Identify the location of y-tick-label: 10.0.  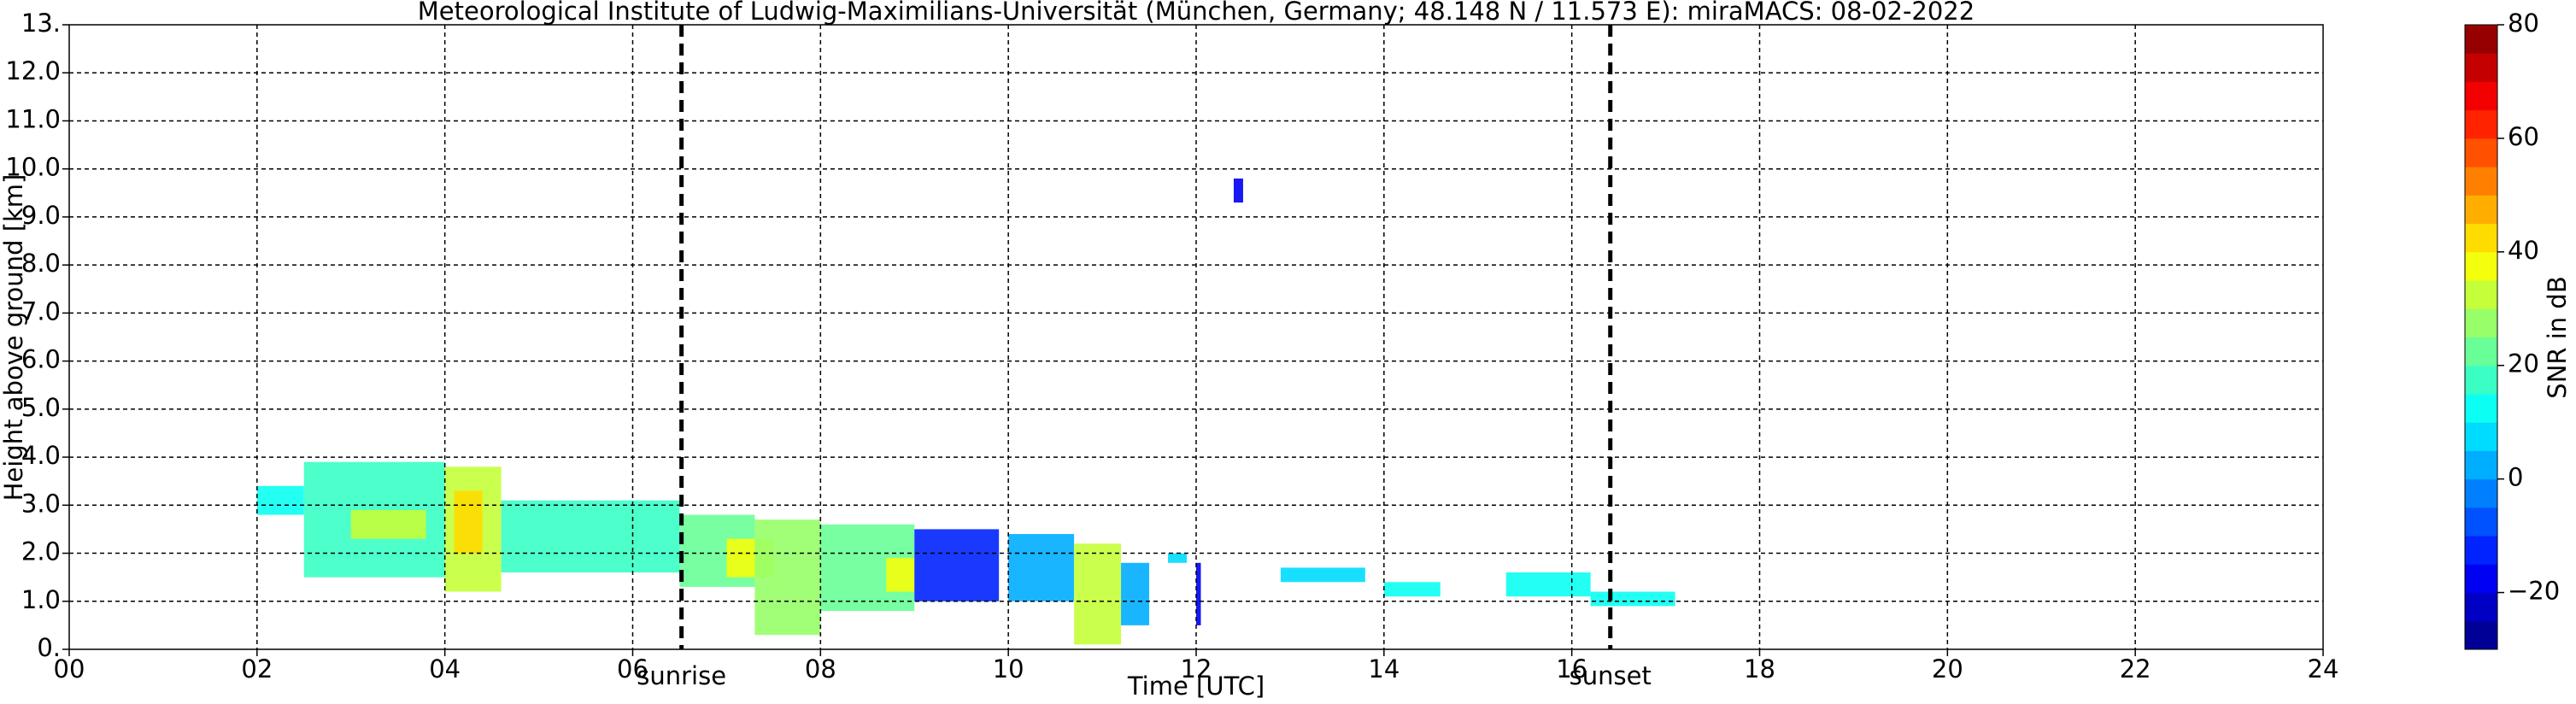
(33, 167).